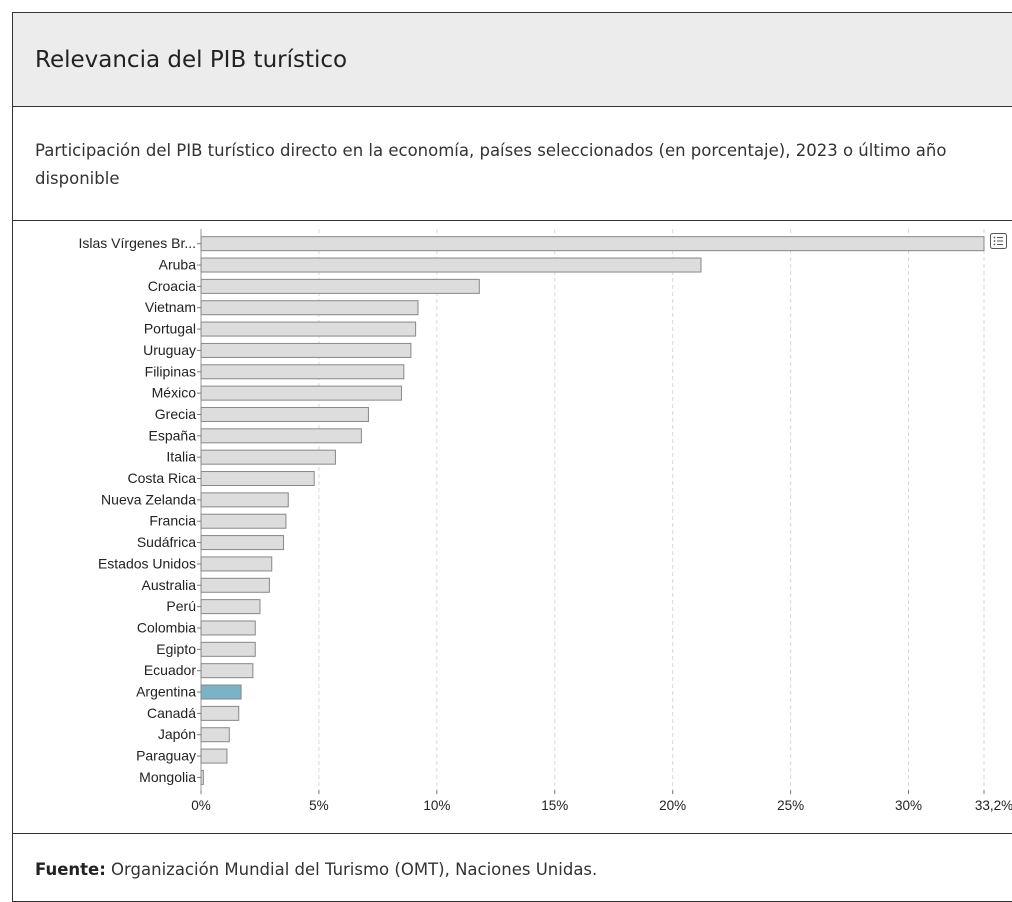 The image size is (1012, 902). I want to click on bar-m-xico, so click(301, 393).